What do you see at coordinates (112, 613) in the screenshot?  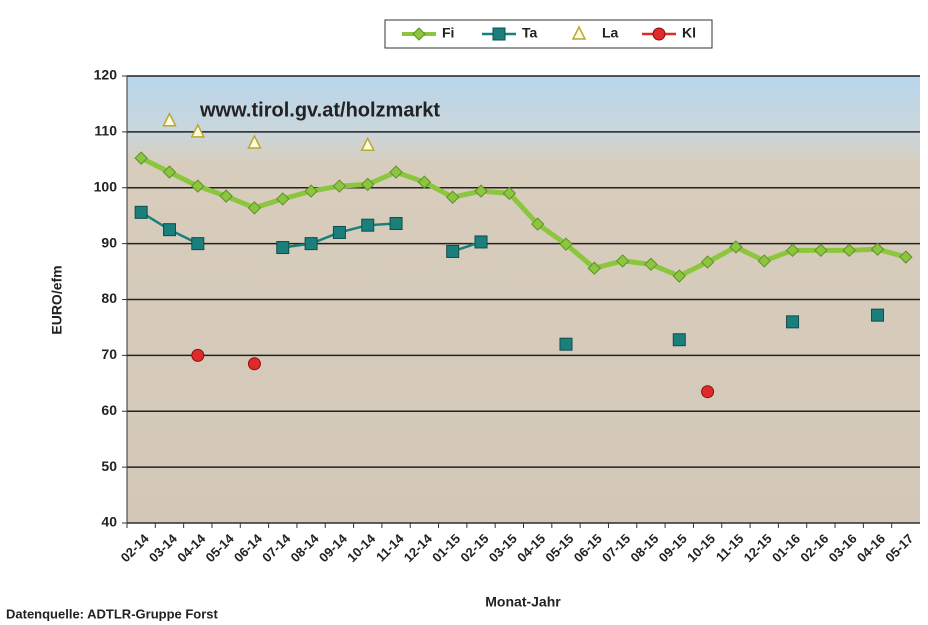 I see `source: Datenquelle: ADTLR-Gruppe Forst` at bounding box center [112, 613].